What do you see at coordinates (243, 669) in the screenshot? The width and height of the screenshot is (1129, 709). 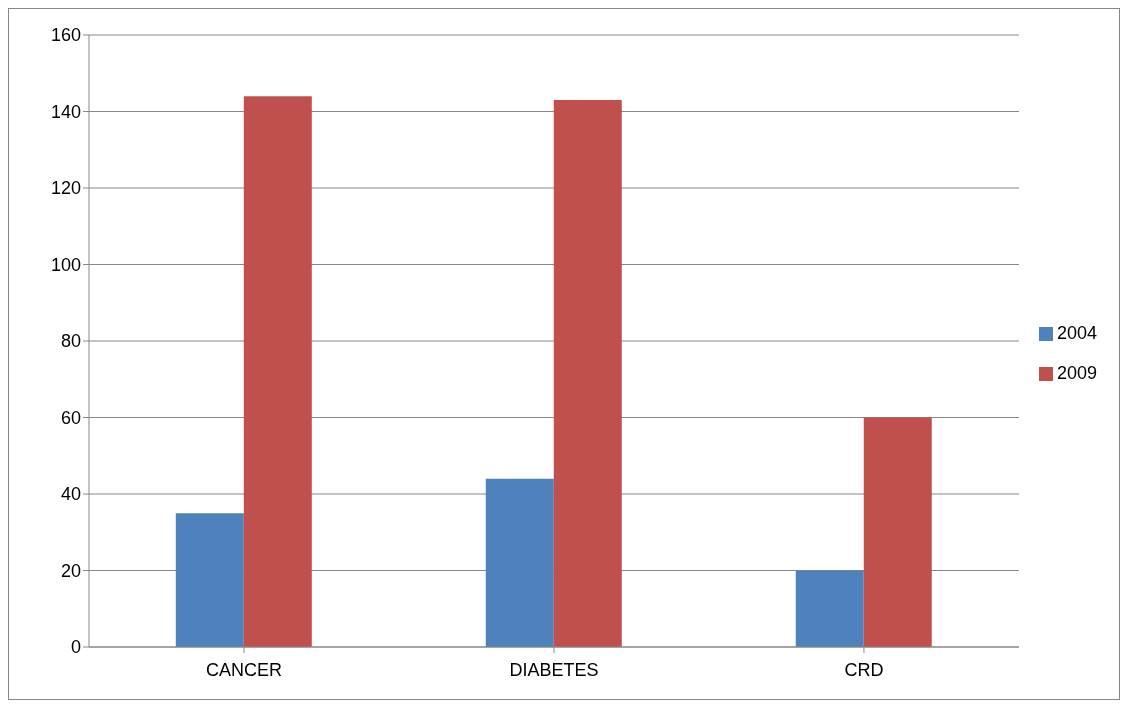 I see `x-tick-label: CANCER` at bounding box center [243, 669].